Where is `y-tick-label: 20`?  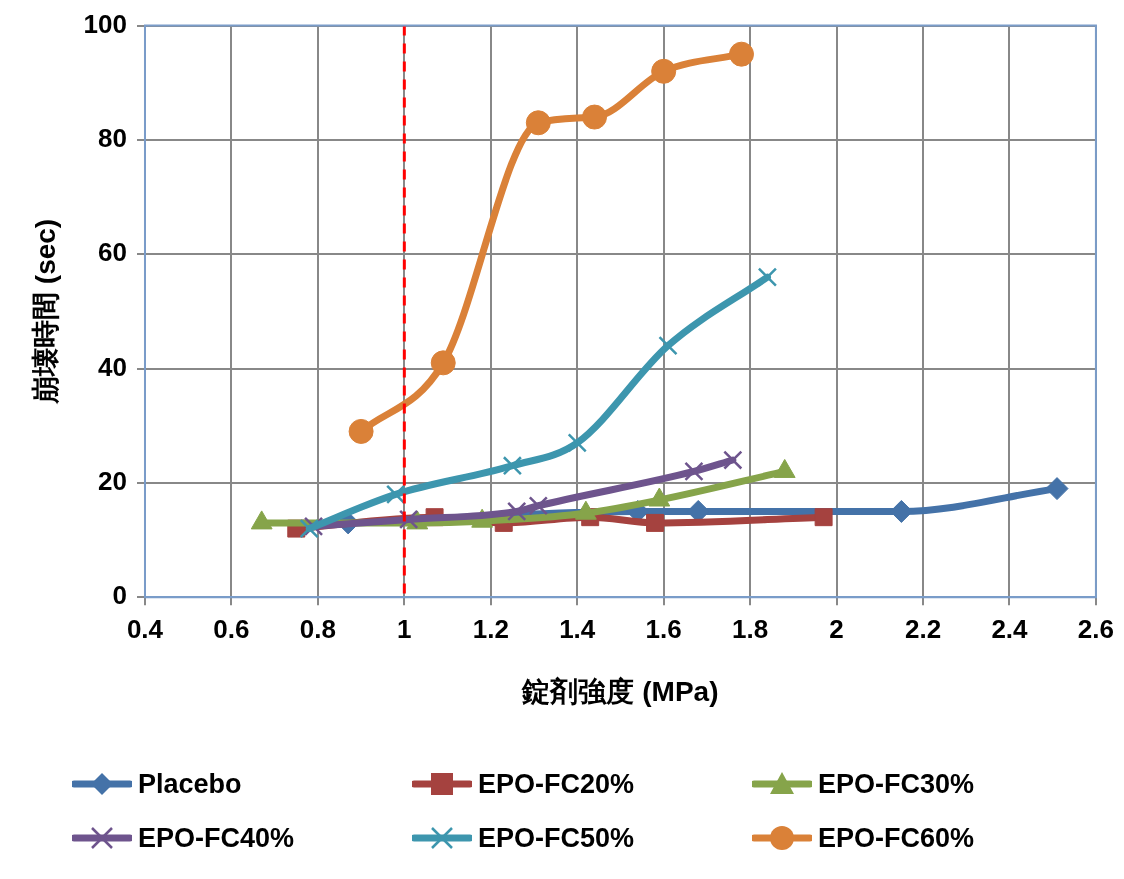 y-tick-label: 20 is located at coordinates (112, 481).